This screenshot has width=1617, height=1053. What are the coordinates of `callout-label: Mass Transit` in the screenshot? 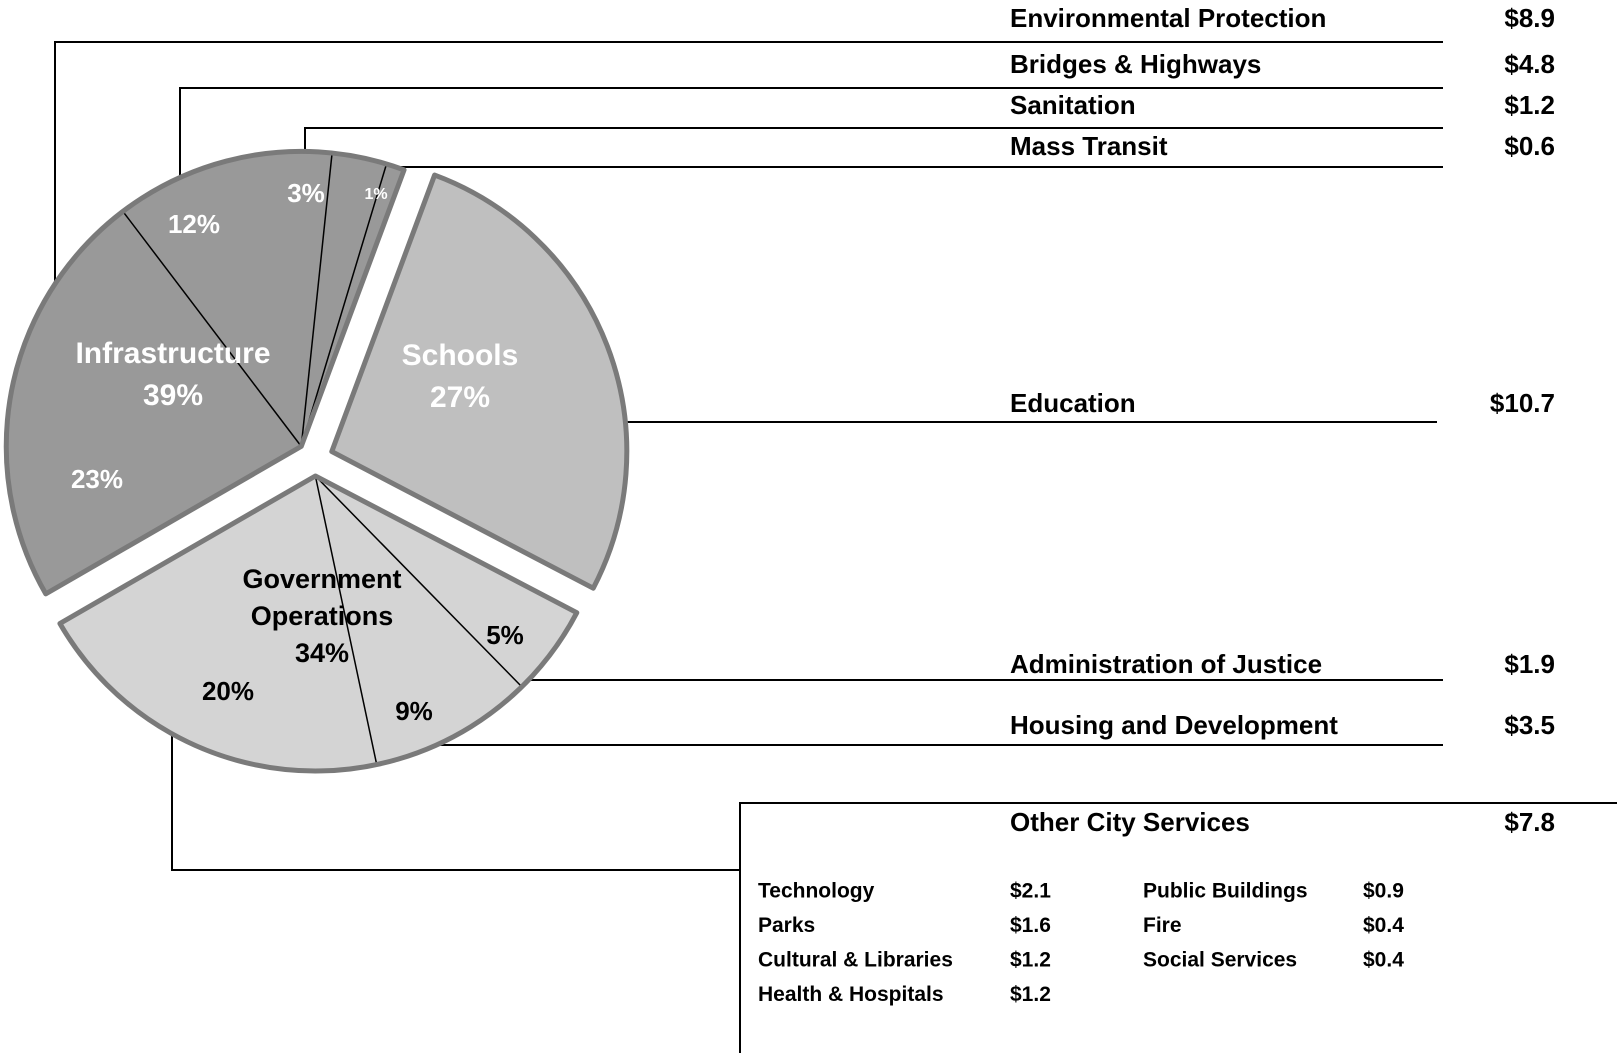 It's located at (1089, 146).